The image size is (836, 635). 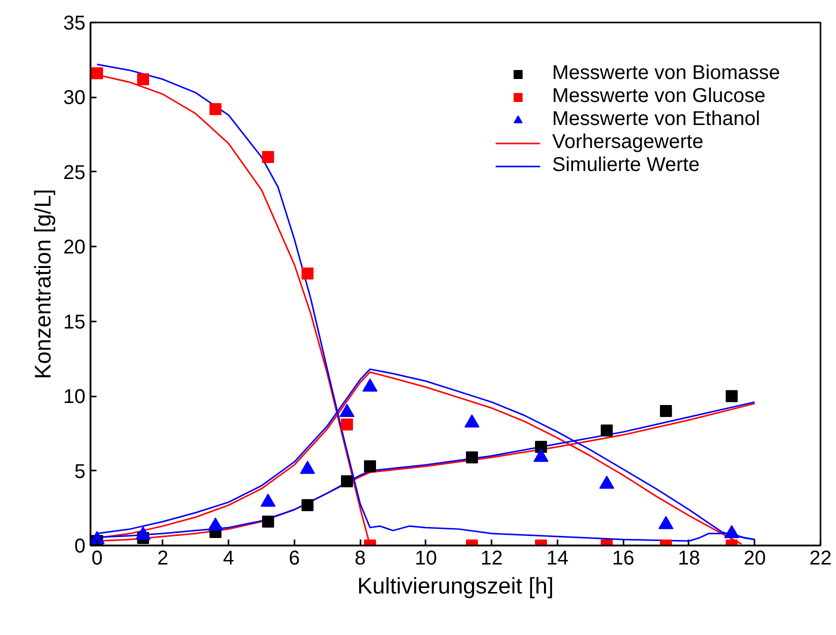 I want to click on legend-label: Messwerte von Glucose, so click(x=659, y=96).